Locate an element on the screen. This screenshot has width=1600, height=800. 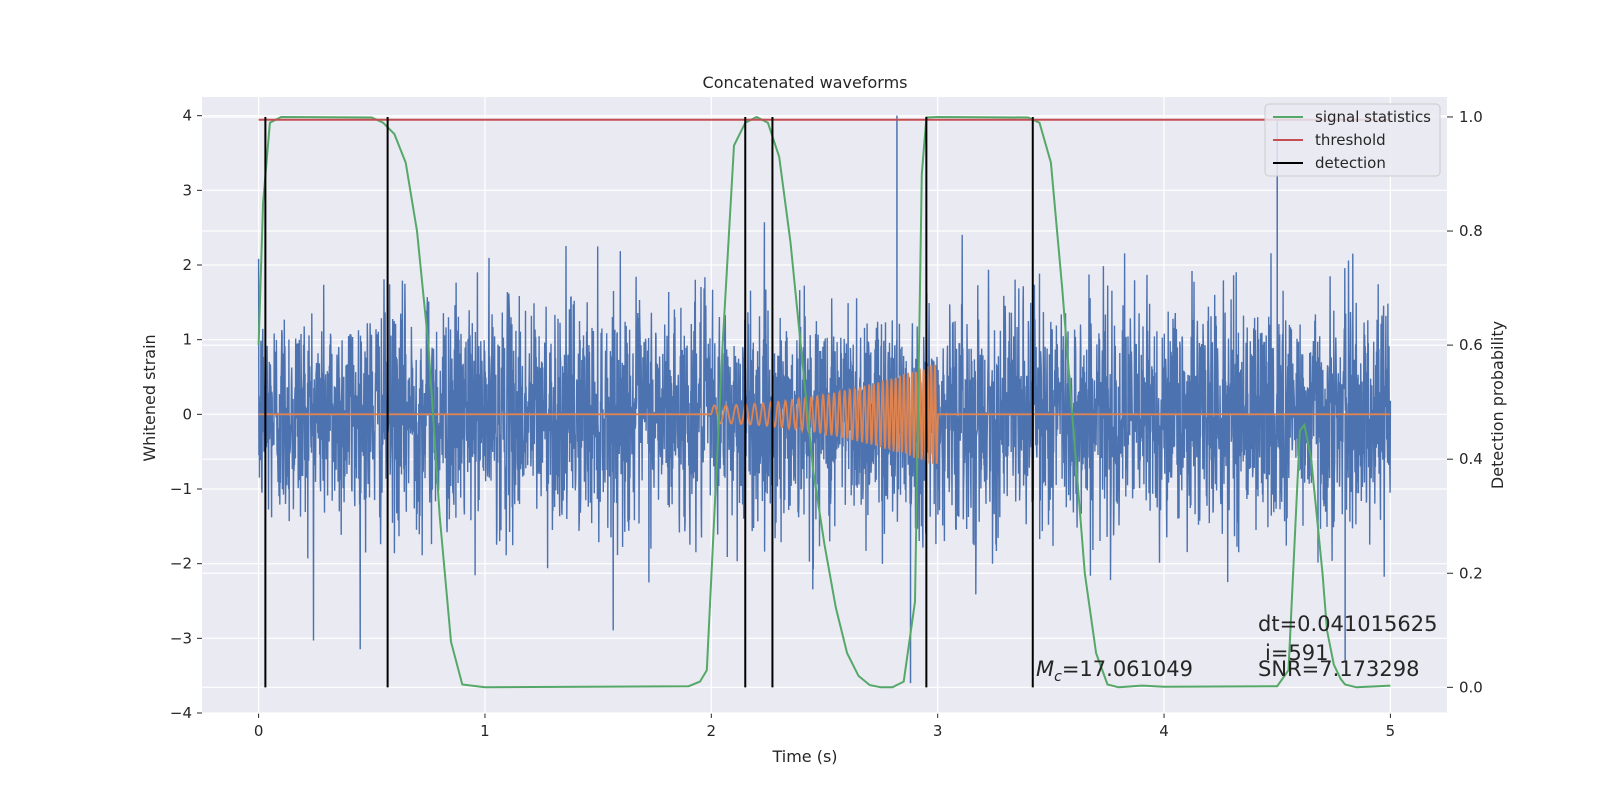
x-tick-label: 5 is located at coordinates (1391, 731).